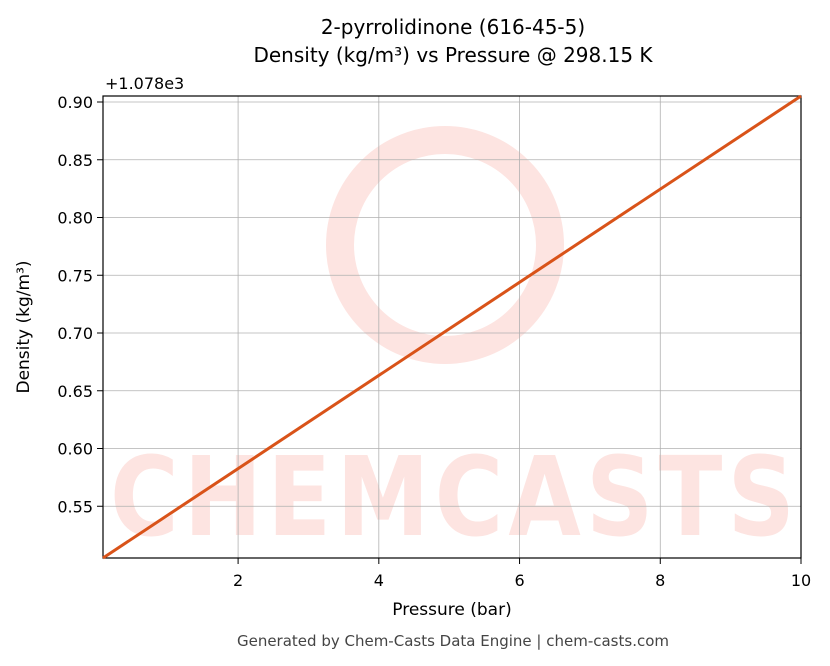 The height and width of the screenshot is (666, 830). Describe the element at coordinates (453, 27) in the screenshot. I see `chart-title: 2-pyrrolidinone (616-45-5)` at that location.